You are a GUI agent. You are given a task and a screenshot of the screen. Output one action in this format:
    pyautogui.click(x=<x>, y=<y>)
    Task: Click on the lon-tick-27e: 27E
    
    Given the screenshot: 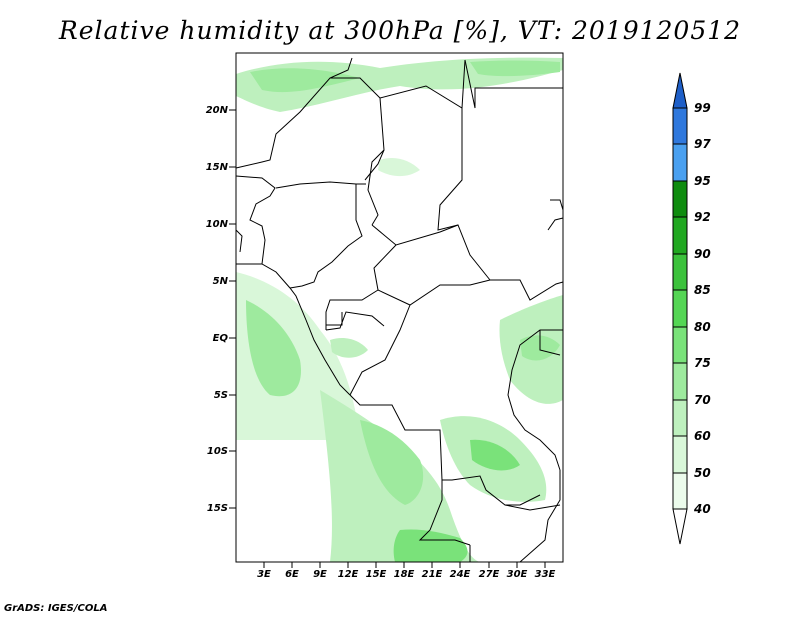 What is the action you would take?
    pyautogui.click(x=489, y=571)
    